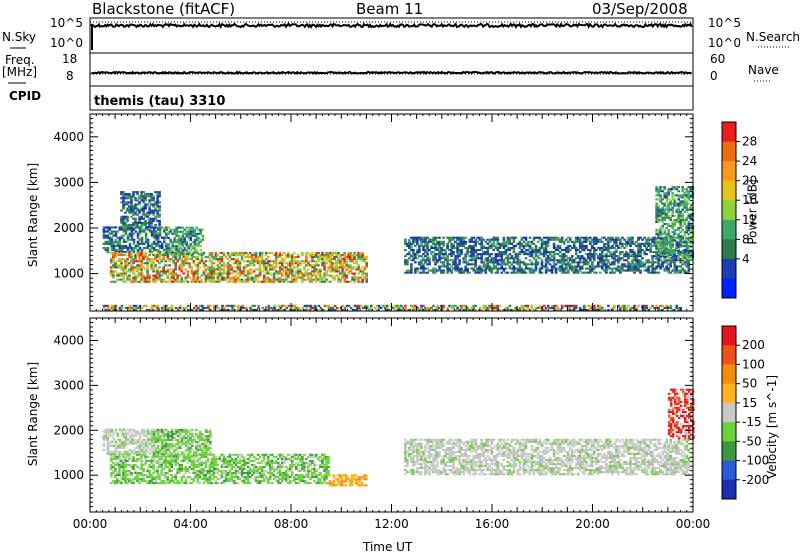  Describe the element at coordinates (592, 524) in the screenshot. I see `xtick-label-5: 20:00` at that location.